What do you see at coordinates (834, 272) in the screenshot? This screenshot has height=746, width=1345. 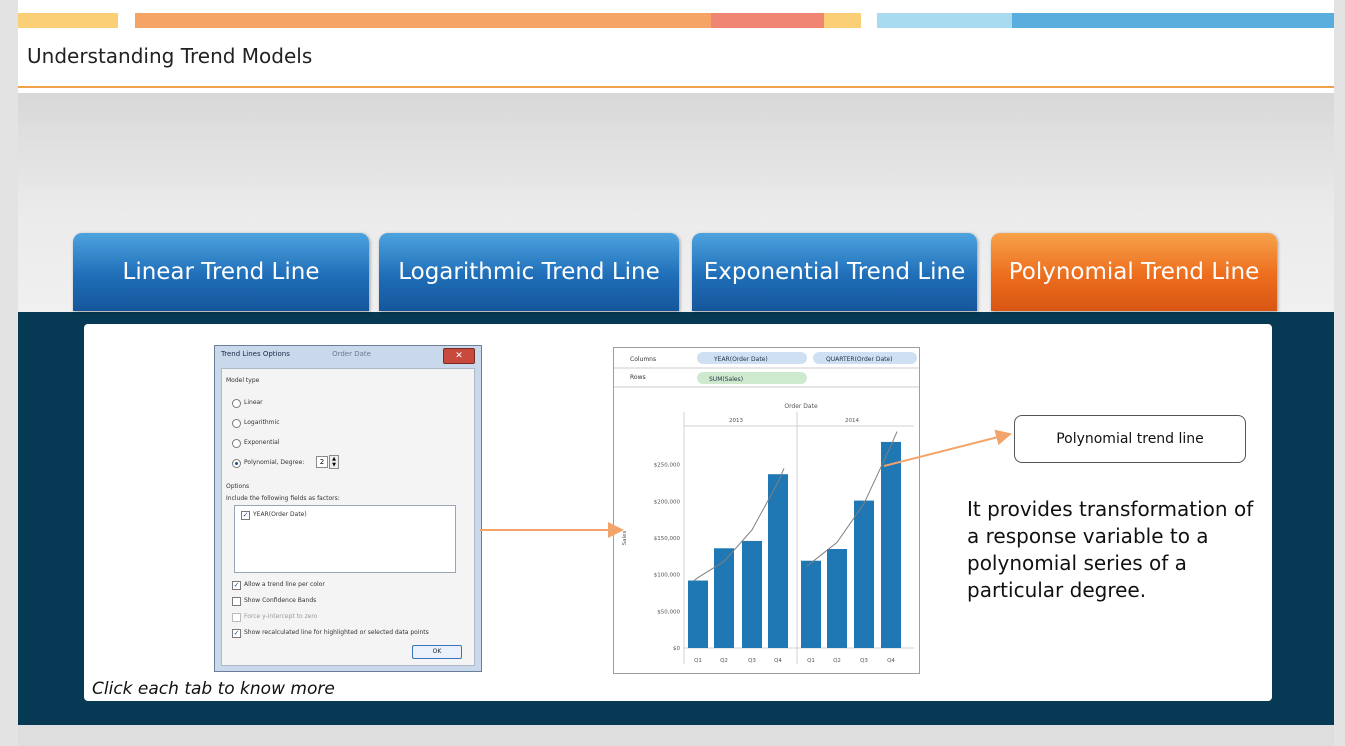 I see `tab-exponential-trend-line: Exponential Trend Line` at bounding box center [834, 272].